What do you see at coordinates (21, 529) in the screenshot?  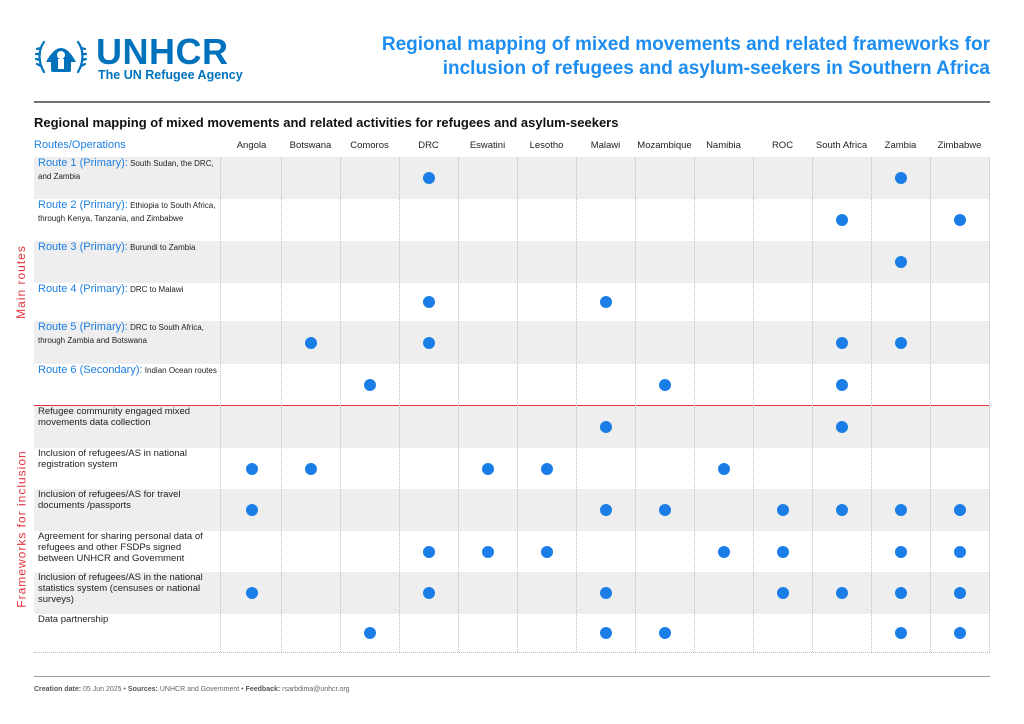 I see `frameworks-section-label: Frameworks for inclusion` at bounding box center [21, 529].